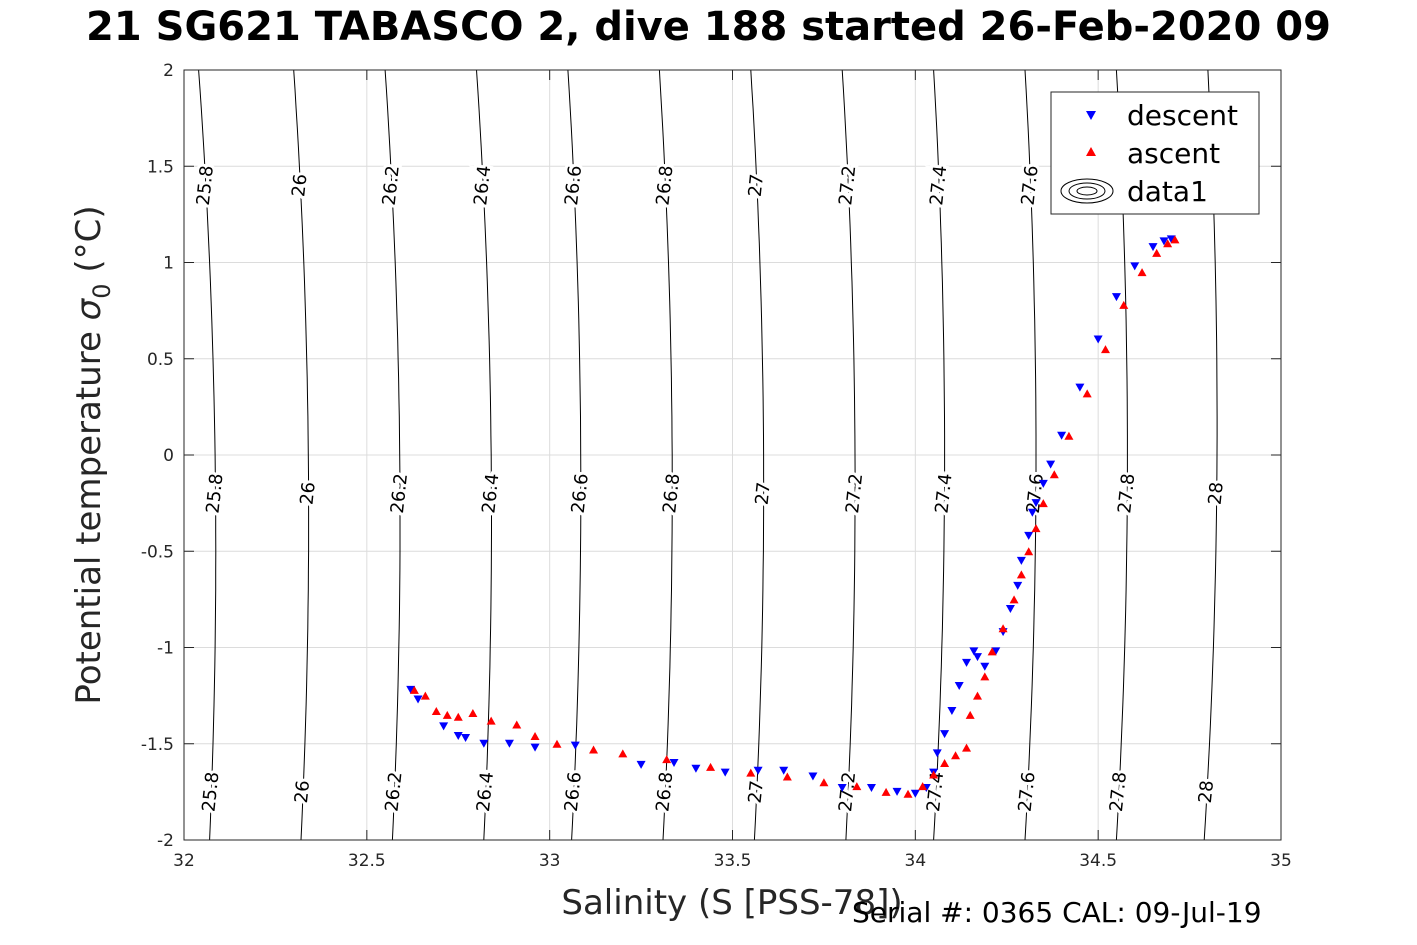 This screenshot has width=1417, height=945. Describe the element at coordinates (763, 493) in the screenshot. I see `density-contour-label: 27` at that location.